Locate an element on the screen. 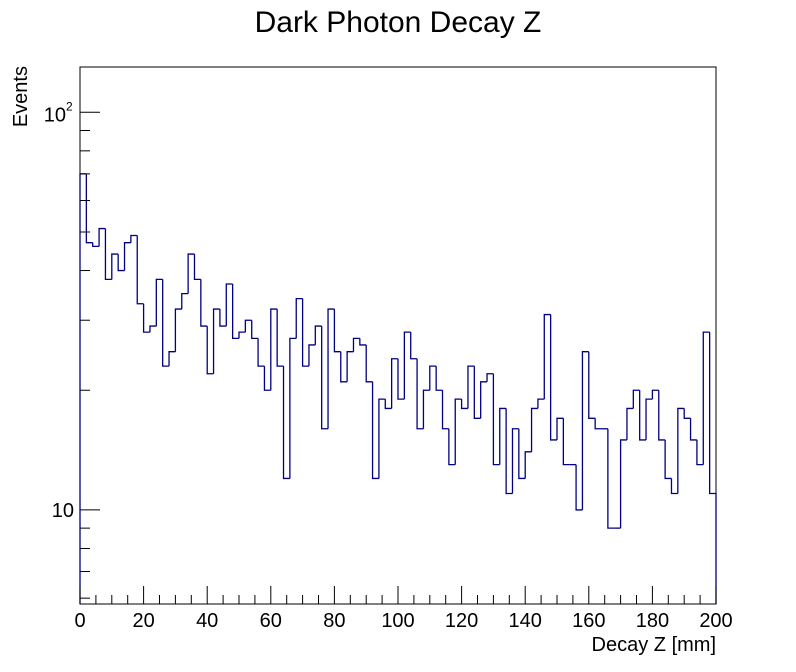 Image resolution: width=796 pixels, height=672 pixels. x-tick-label: 180 is located at coordinates (652, 621).